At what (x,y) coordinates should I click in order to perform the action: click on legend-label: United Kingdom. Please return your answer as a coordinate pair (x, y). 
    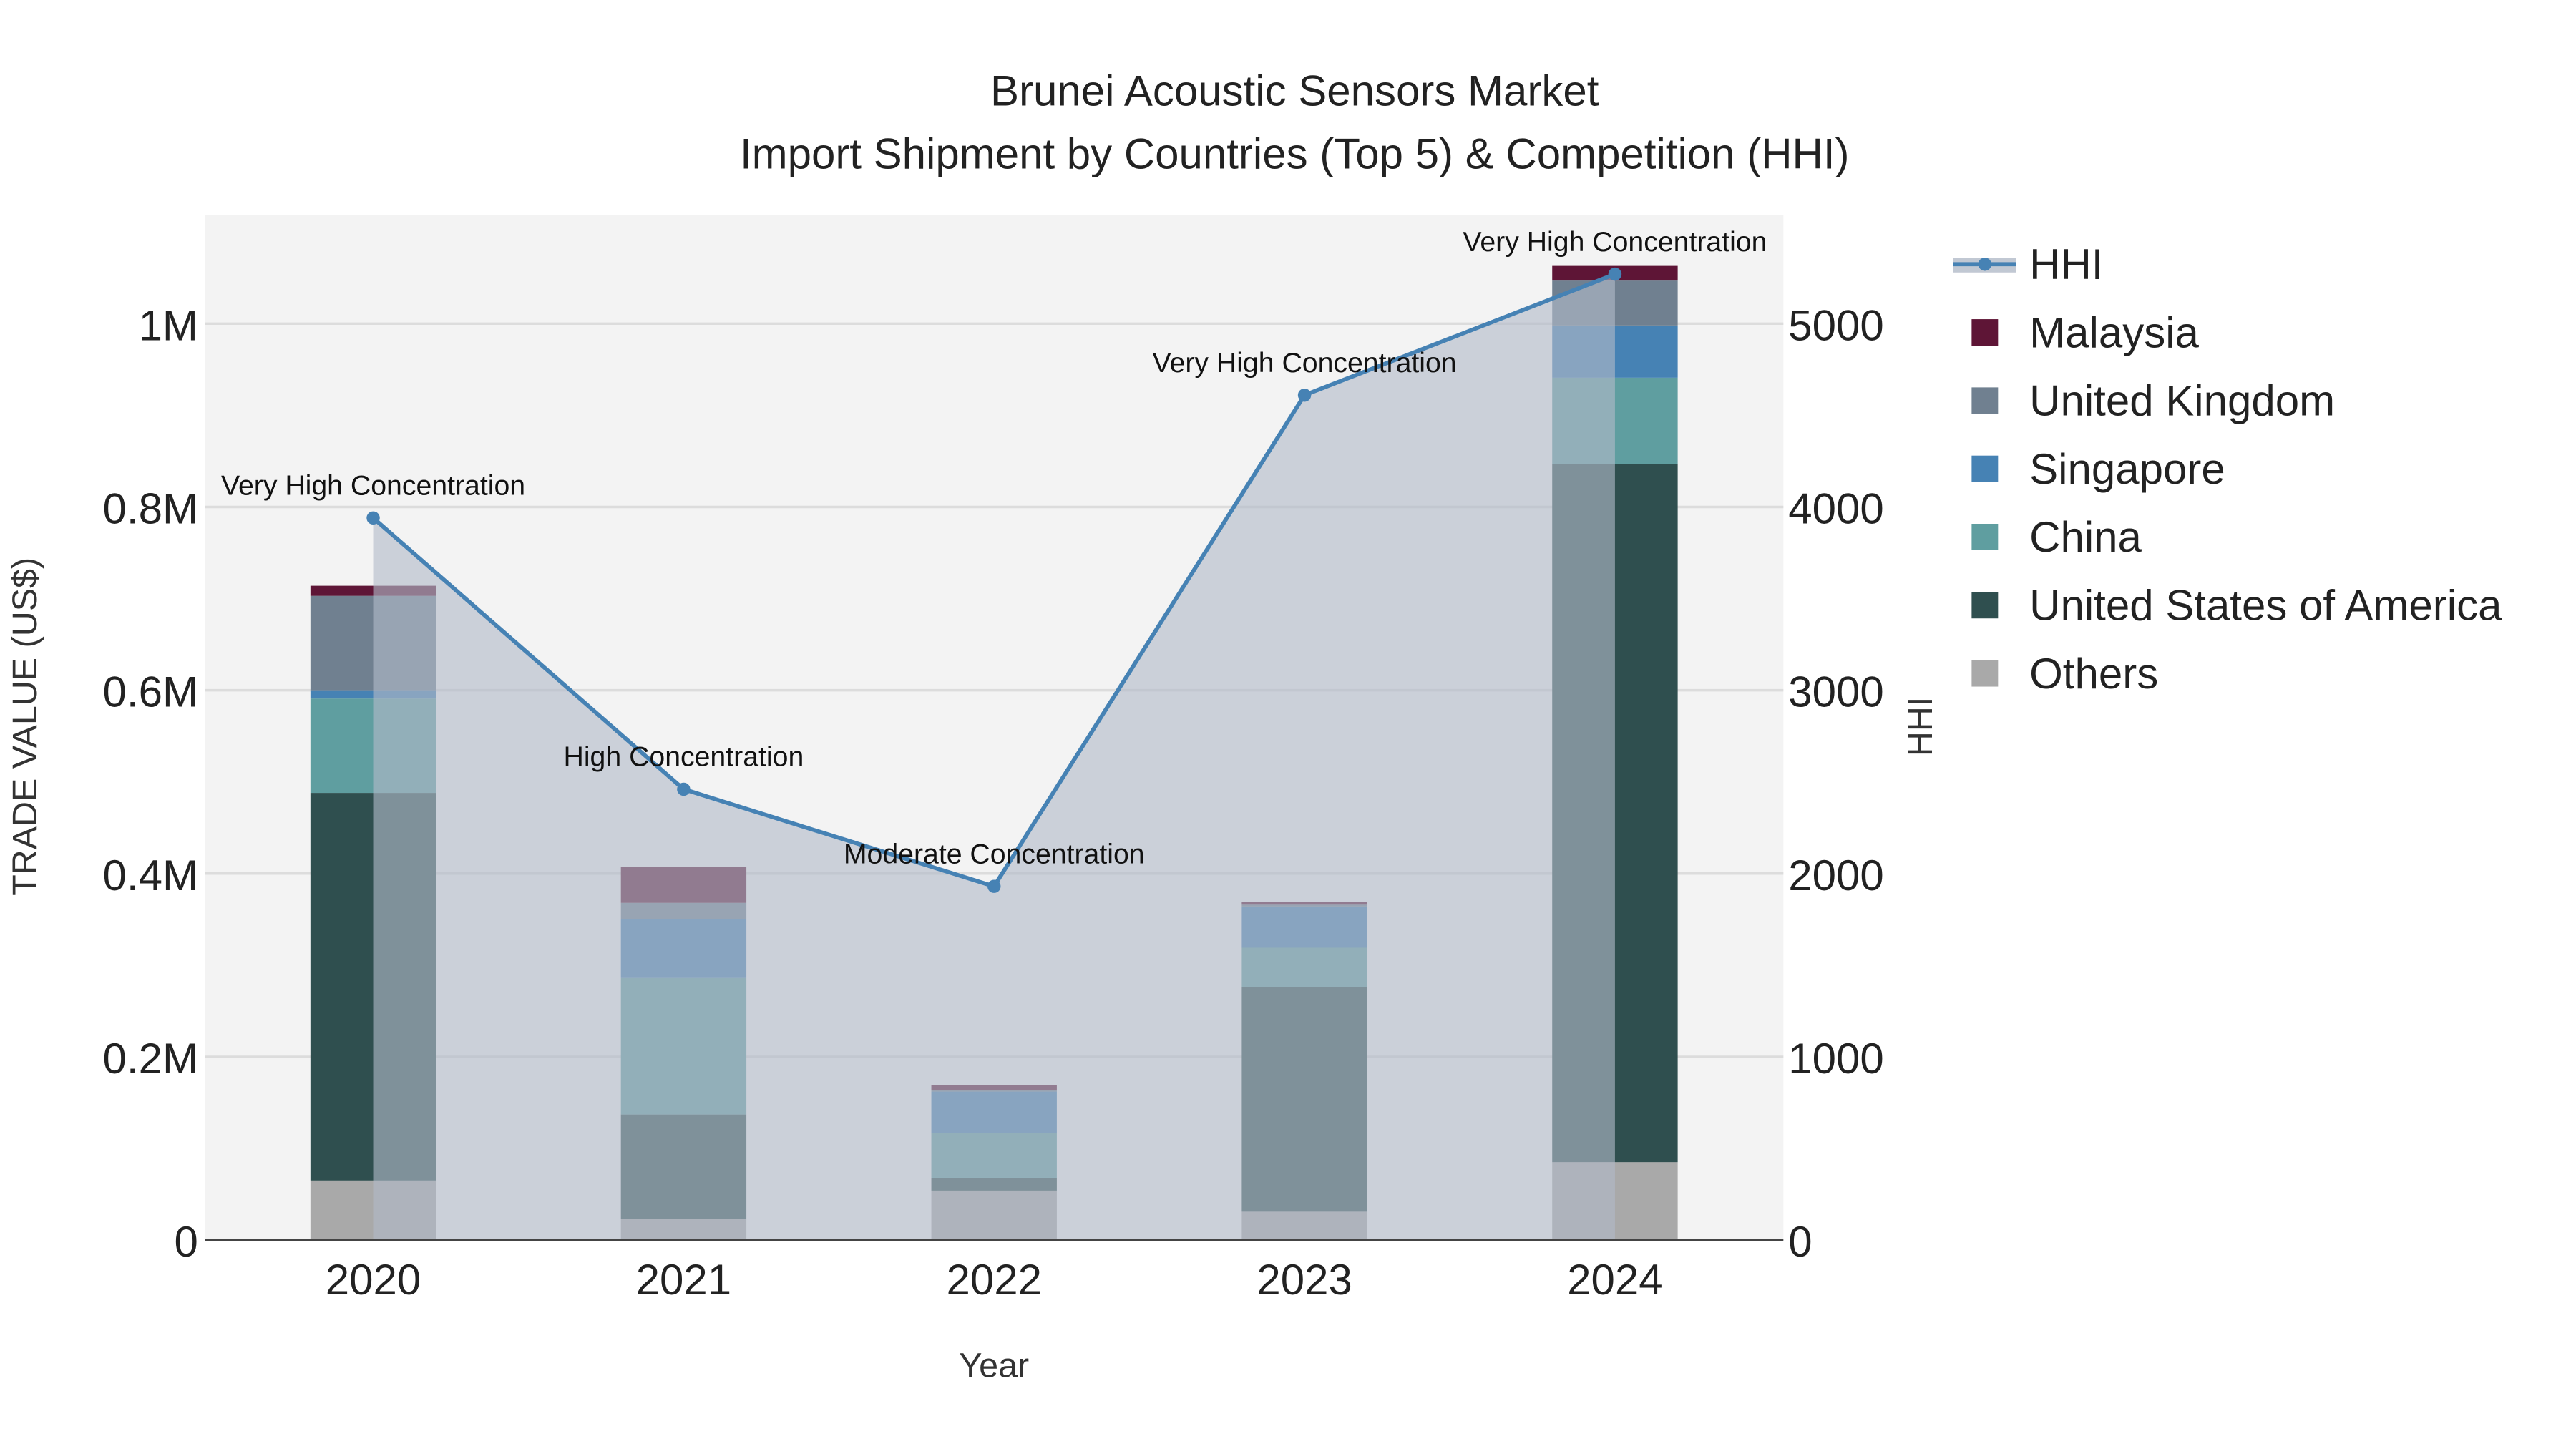
    Looking at the image, I should click on (2182, 401).